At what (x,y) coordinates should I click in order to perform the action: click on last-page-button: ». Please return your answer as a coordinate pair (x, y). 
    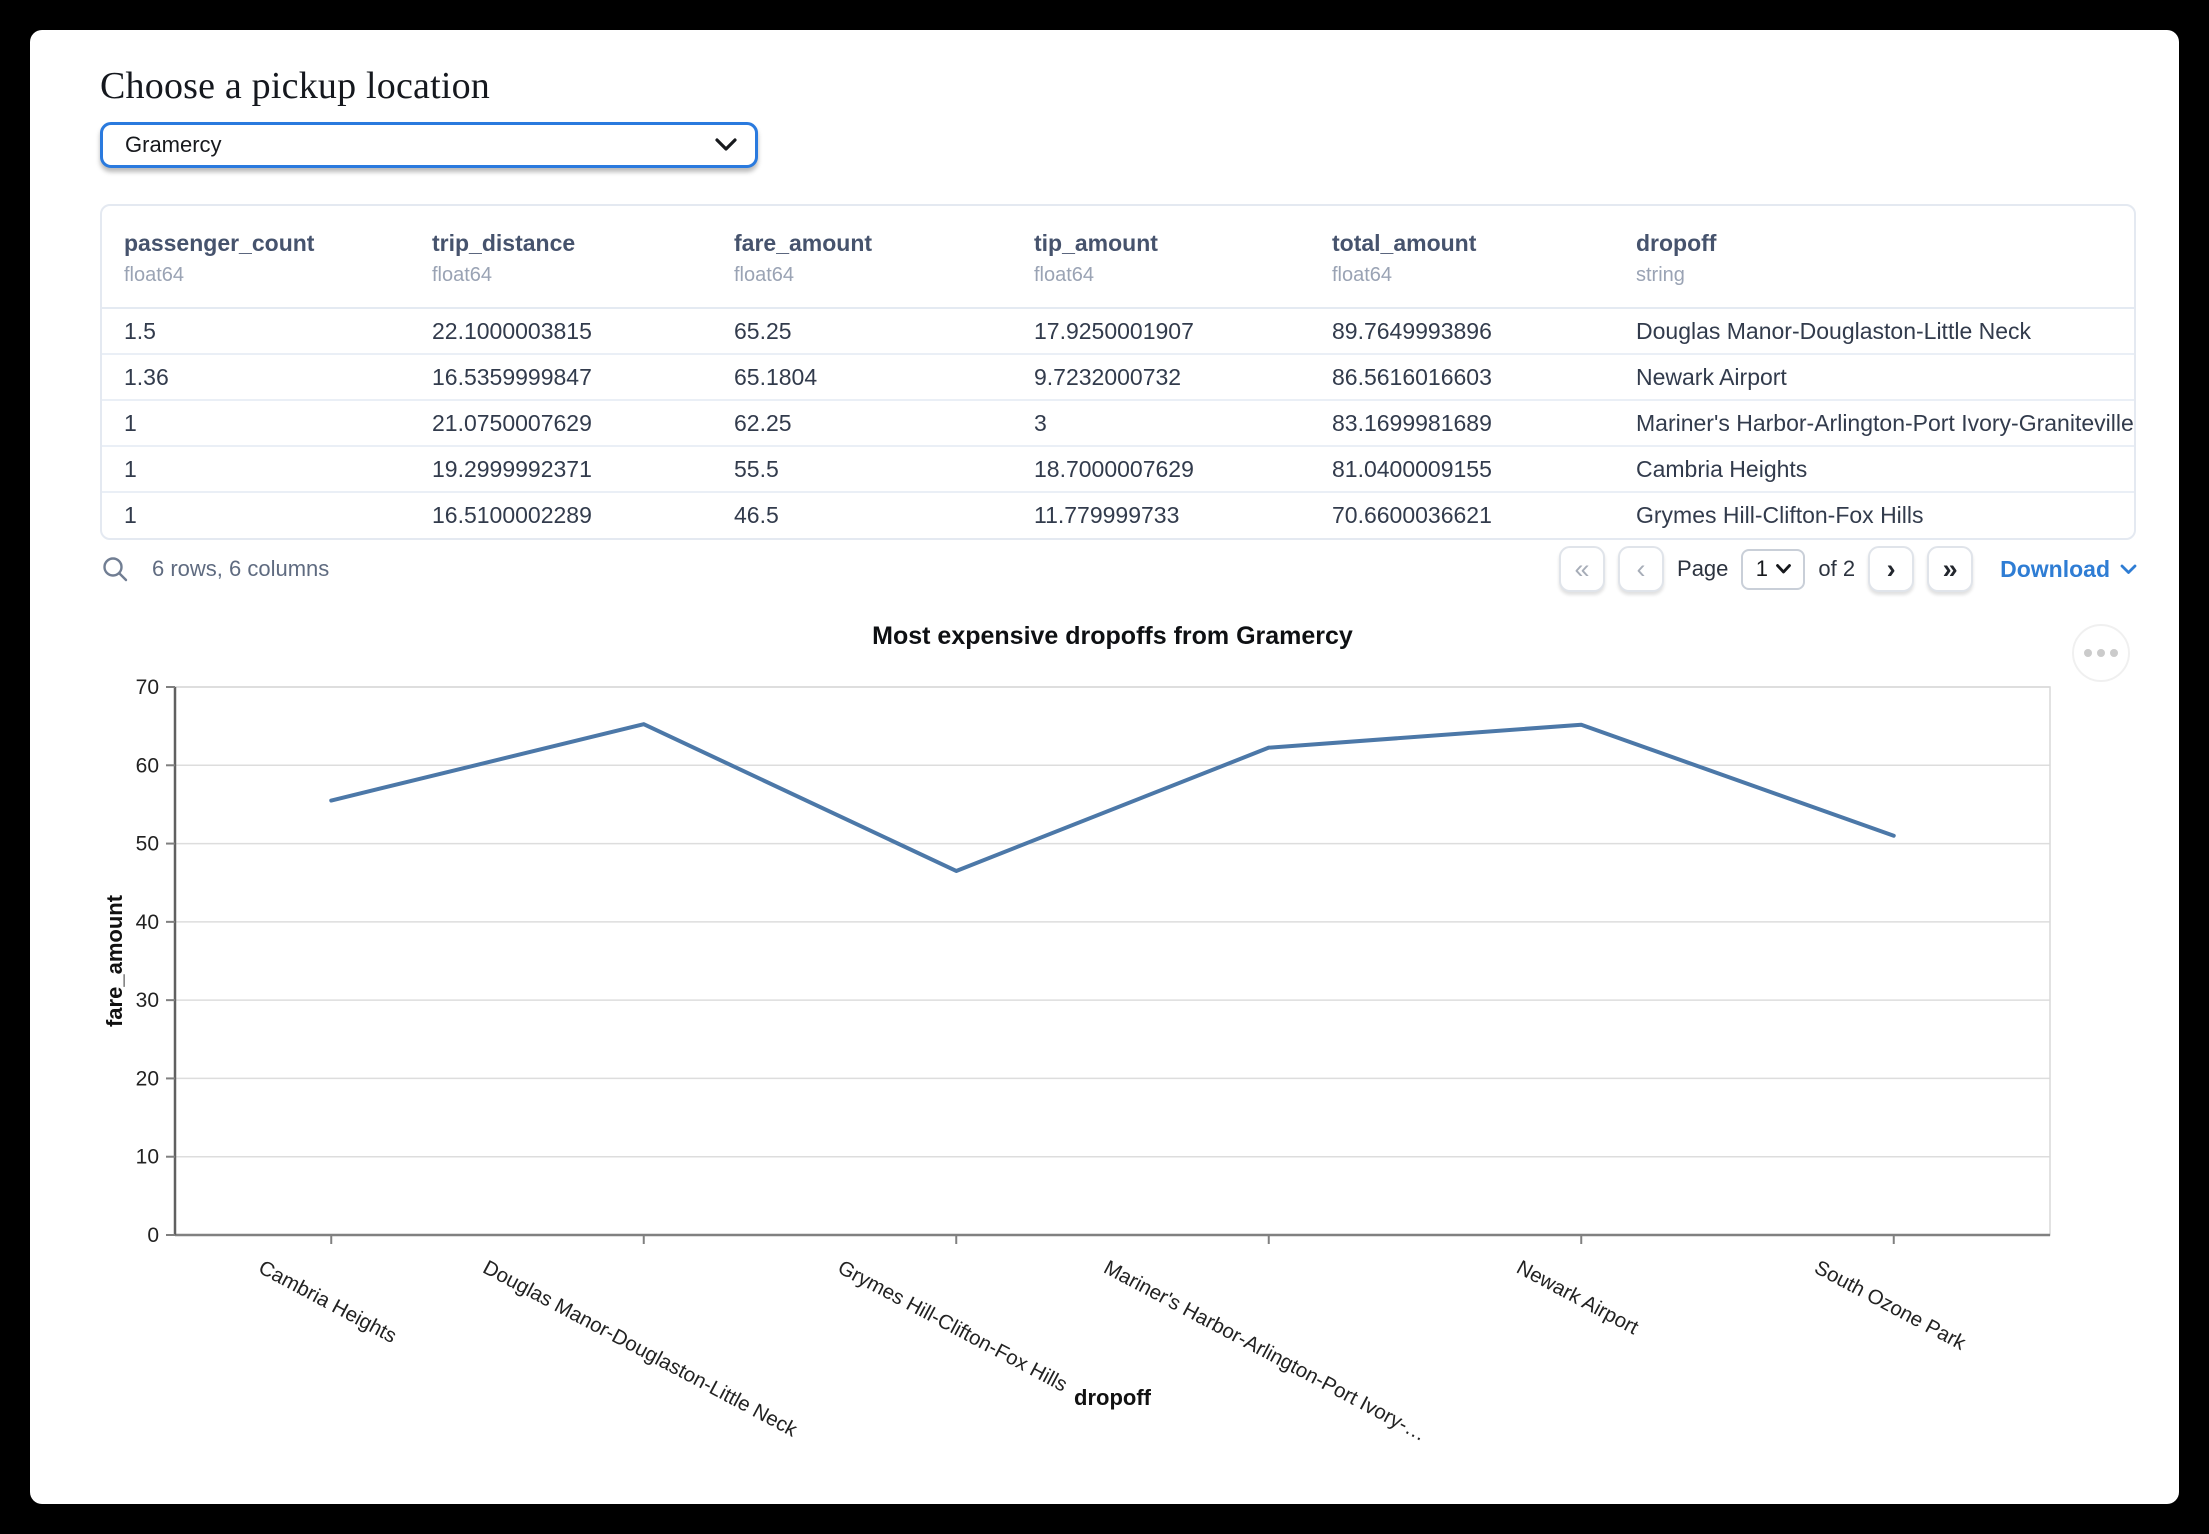
    Looking at the image, I should click on (1950, 569).